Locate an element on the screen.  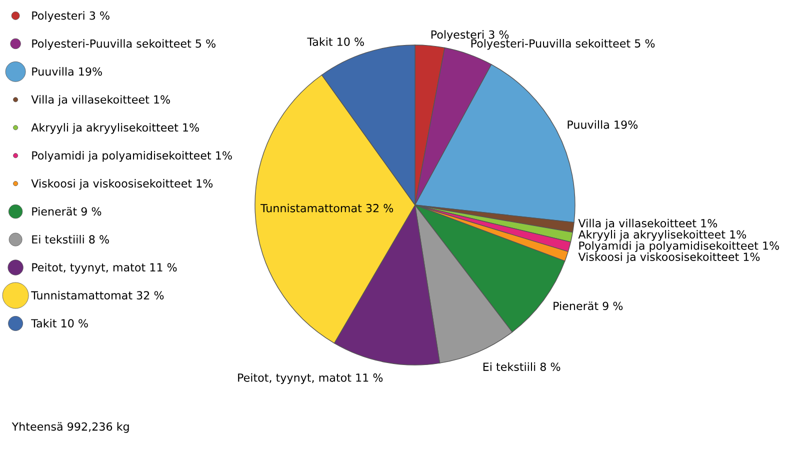
legend-label: Polyesteri-Puuvilla sekoitteet 5 % is located at coordinates (124, 44).